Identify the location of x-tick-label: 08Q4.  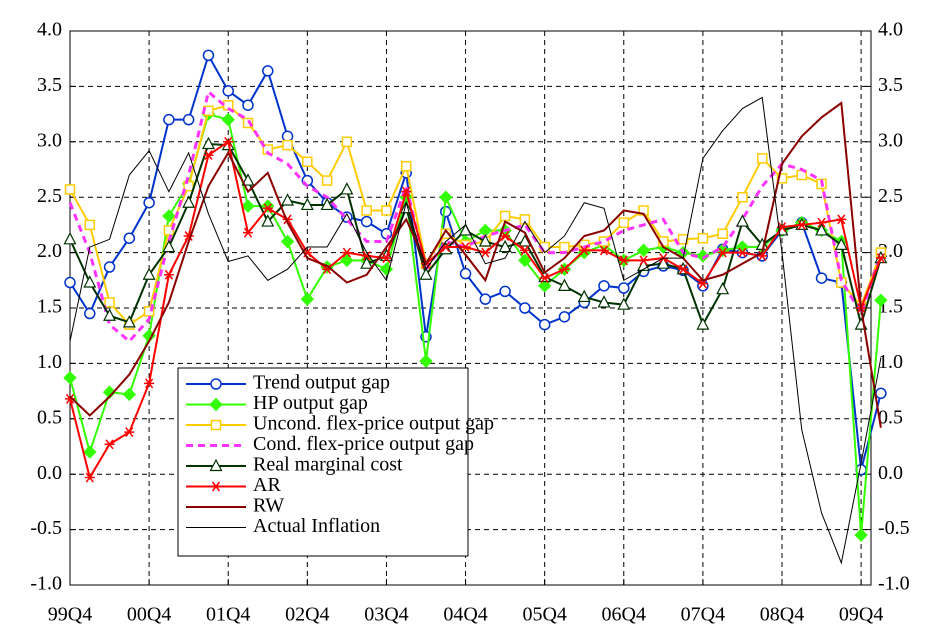
(782, 615).